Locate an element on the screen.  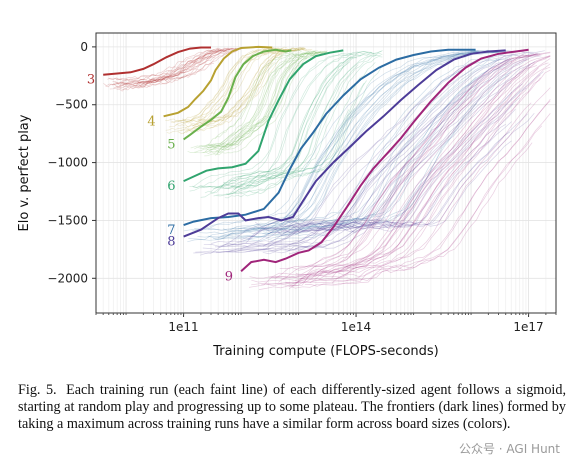
x-tick-label: 1e17 is located at coordinates (528, 327).